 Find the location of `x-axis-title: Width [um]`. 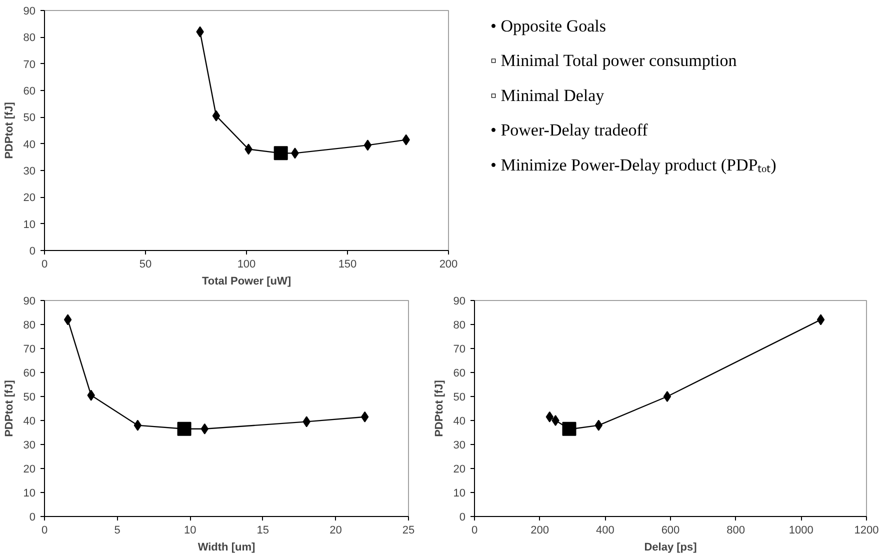

x-axis-title: Width [um] is located at coordinates (227, 548).